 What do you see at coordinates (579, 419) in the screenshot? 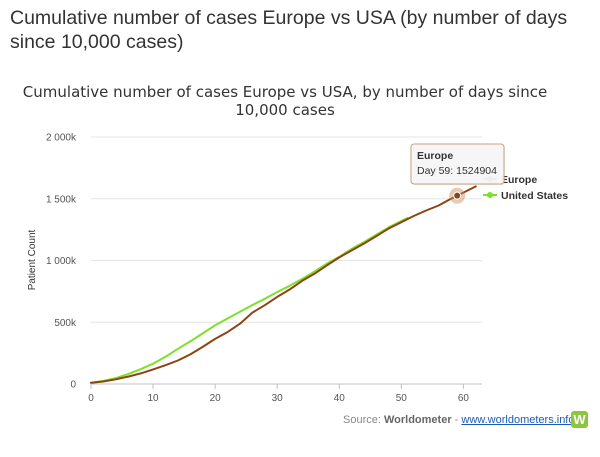
I see `worldometer-logo-icon: W` at bounding box center [579, 419].